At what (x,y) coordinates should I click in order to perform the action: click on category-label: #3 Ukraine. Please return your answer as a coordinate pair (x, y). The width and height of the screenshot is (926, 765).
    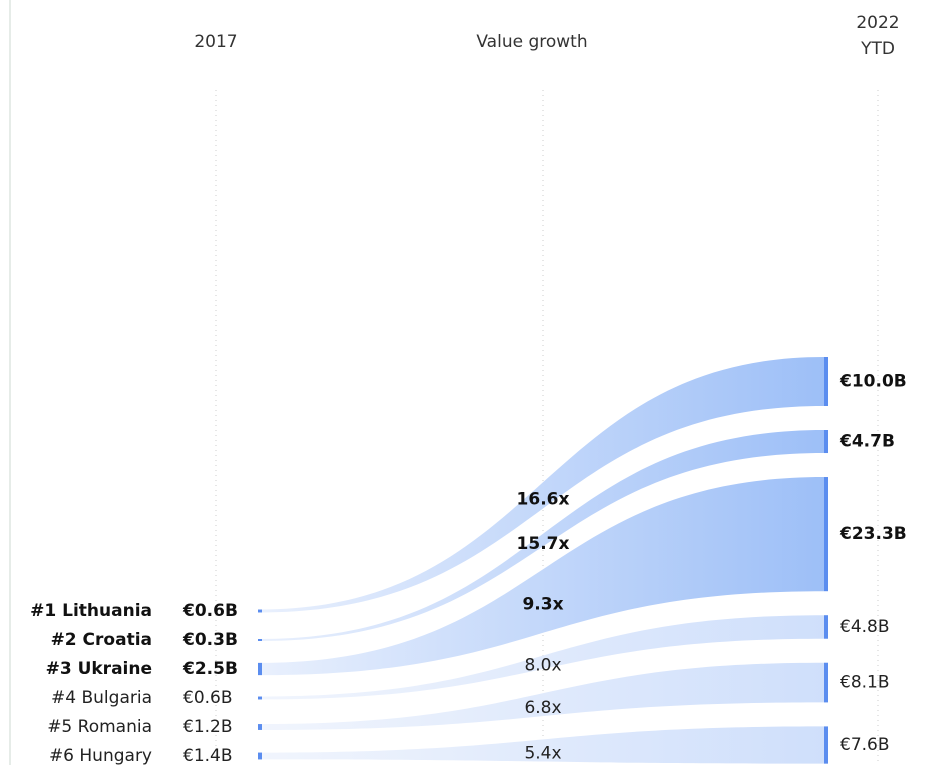
    Looking at the image, I should click on (99, 669).